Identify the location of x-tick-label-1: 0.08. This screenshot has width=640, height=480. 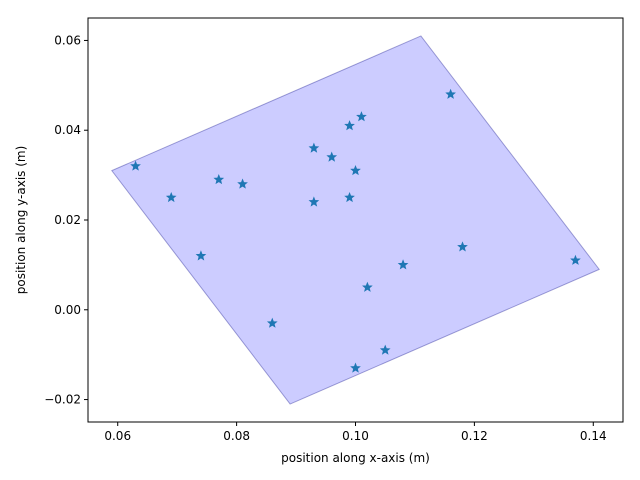
(236, 436).